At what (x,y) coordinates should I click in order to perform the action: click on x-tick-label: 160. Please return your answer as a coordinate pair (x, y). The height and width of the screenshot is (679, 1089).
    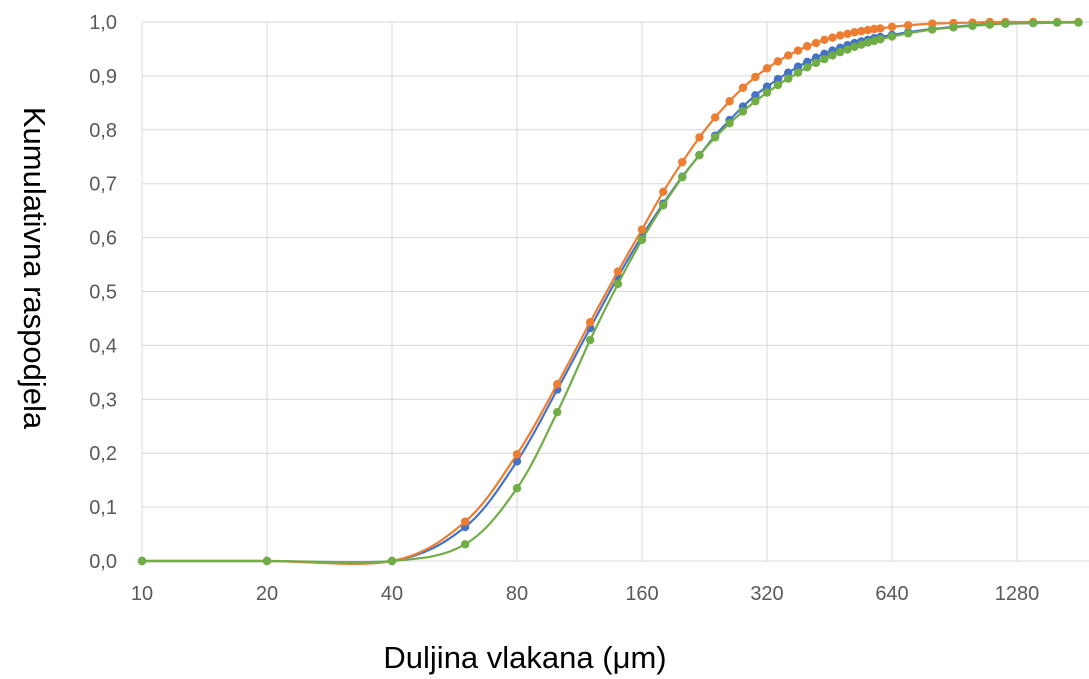
    Looking at the image, I should click on (641, 594).